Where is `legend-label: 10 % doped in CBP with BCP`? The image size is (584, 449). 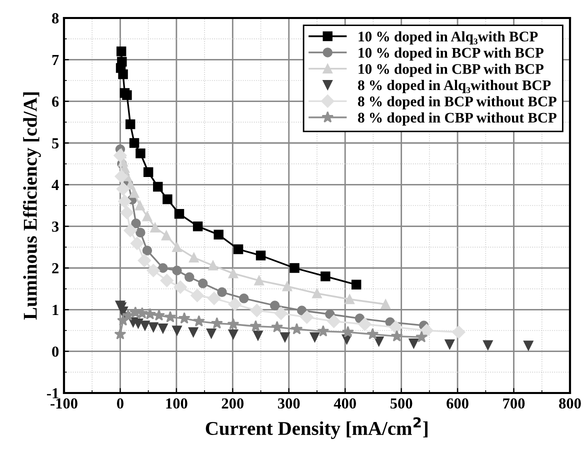 legend-label: 10 % doped in CBP with BCP is located at coordinates (451, 70).